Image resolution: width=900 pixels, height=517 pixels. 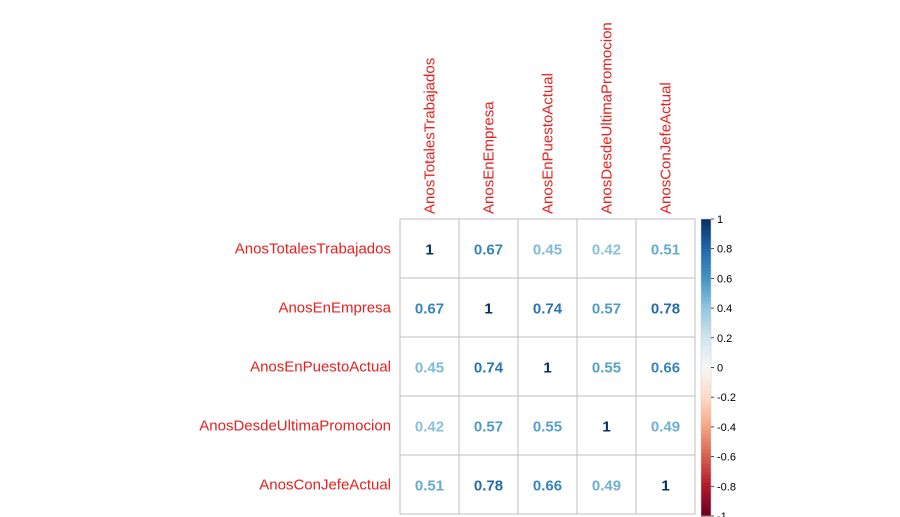 What do you see at coordinates (666, 148) in the screenshot?
I see `column-label: AnosConJefeActual` at bounding box center [666, 148].